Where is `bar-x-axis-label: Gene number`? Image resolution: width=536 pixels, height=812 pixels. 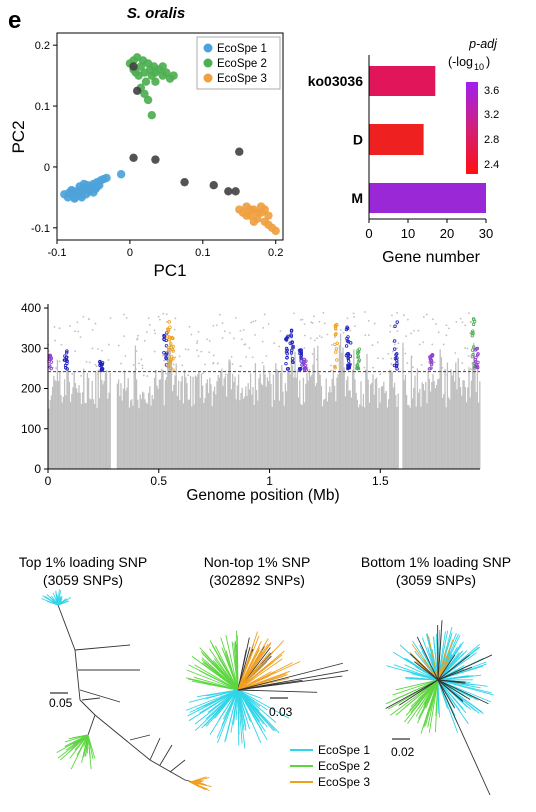
bar-x-axis-label: Gene number is located at coordinates (431, 257).